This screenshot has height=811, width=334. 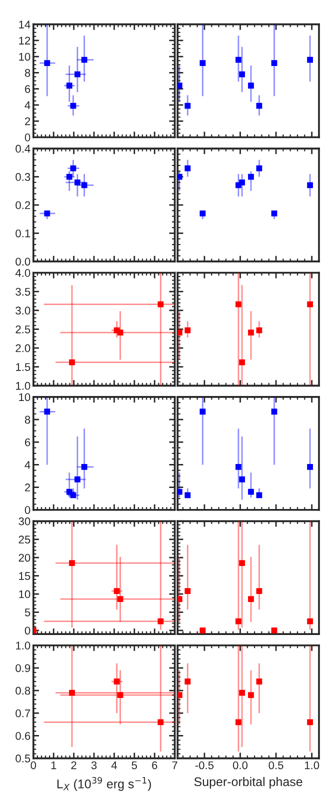 What do you see at coordinates (73, 765) in the screenshot?
I see `x-tick-label: 2` at bounding box center [73, 765].